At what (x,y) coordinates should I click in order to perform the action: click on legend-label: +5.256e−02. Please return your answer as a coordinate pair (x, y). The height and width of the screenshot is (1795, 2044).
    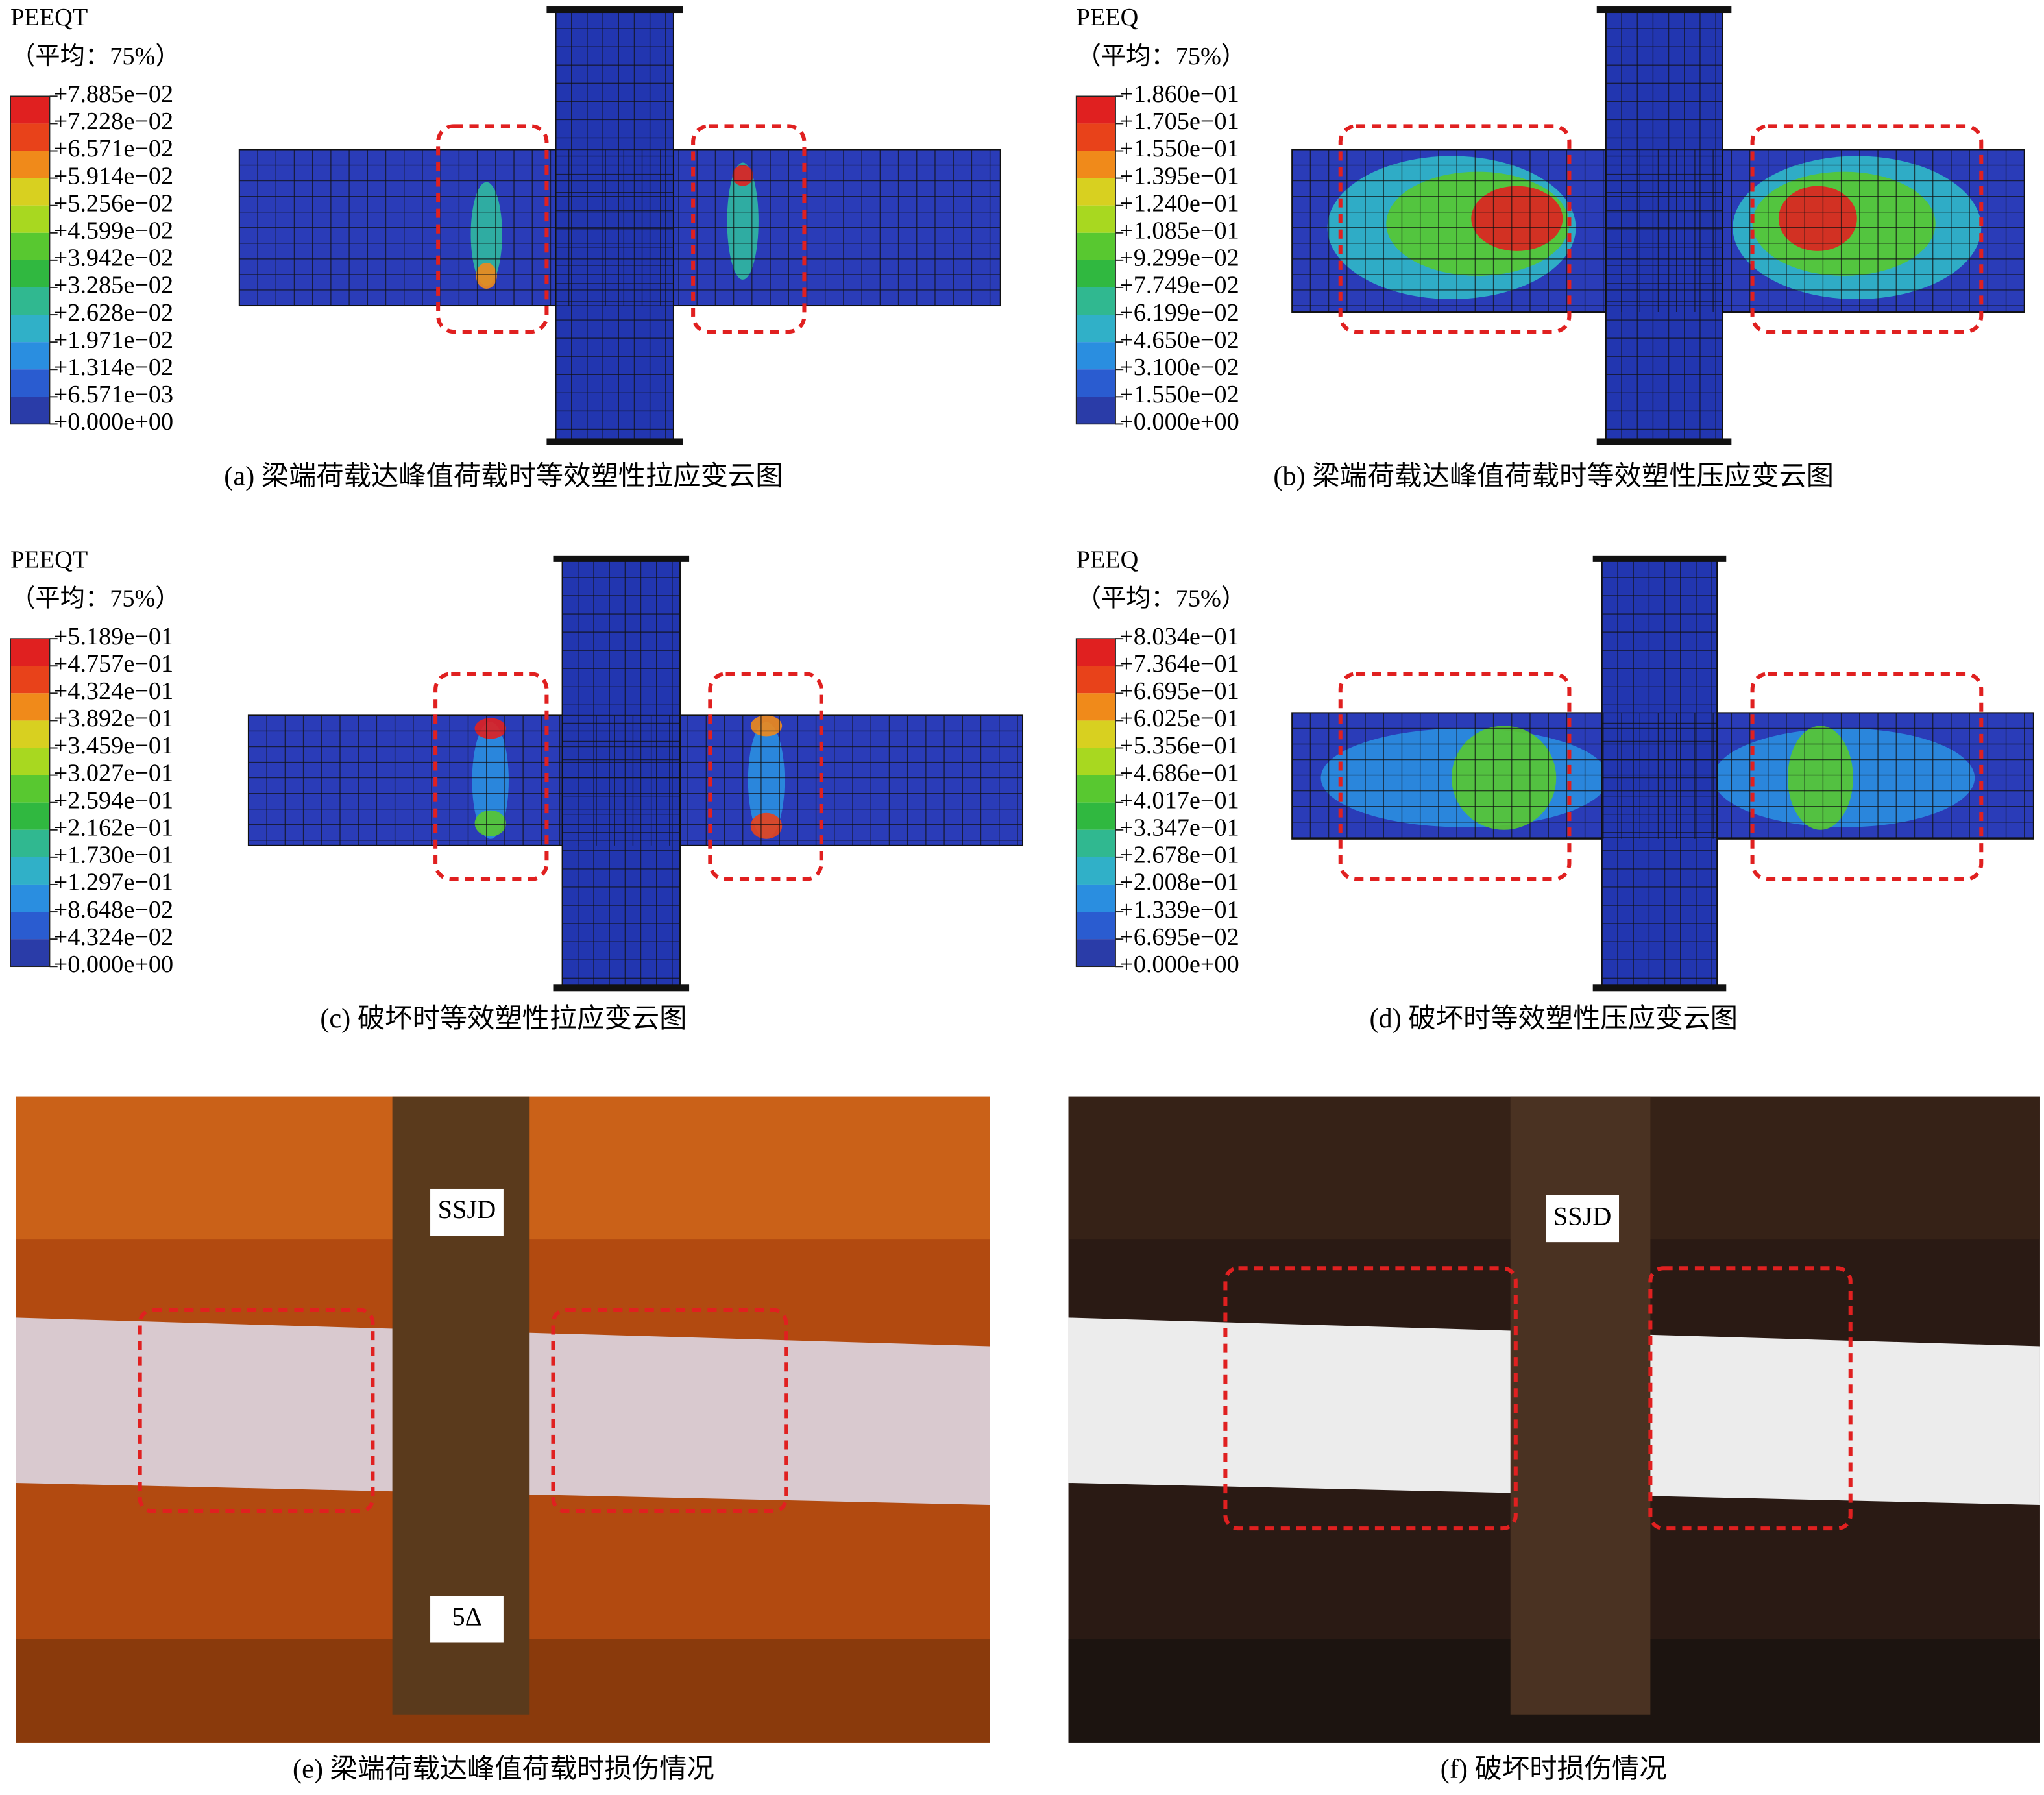
    Looking at the image, I should click on (114, 203).